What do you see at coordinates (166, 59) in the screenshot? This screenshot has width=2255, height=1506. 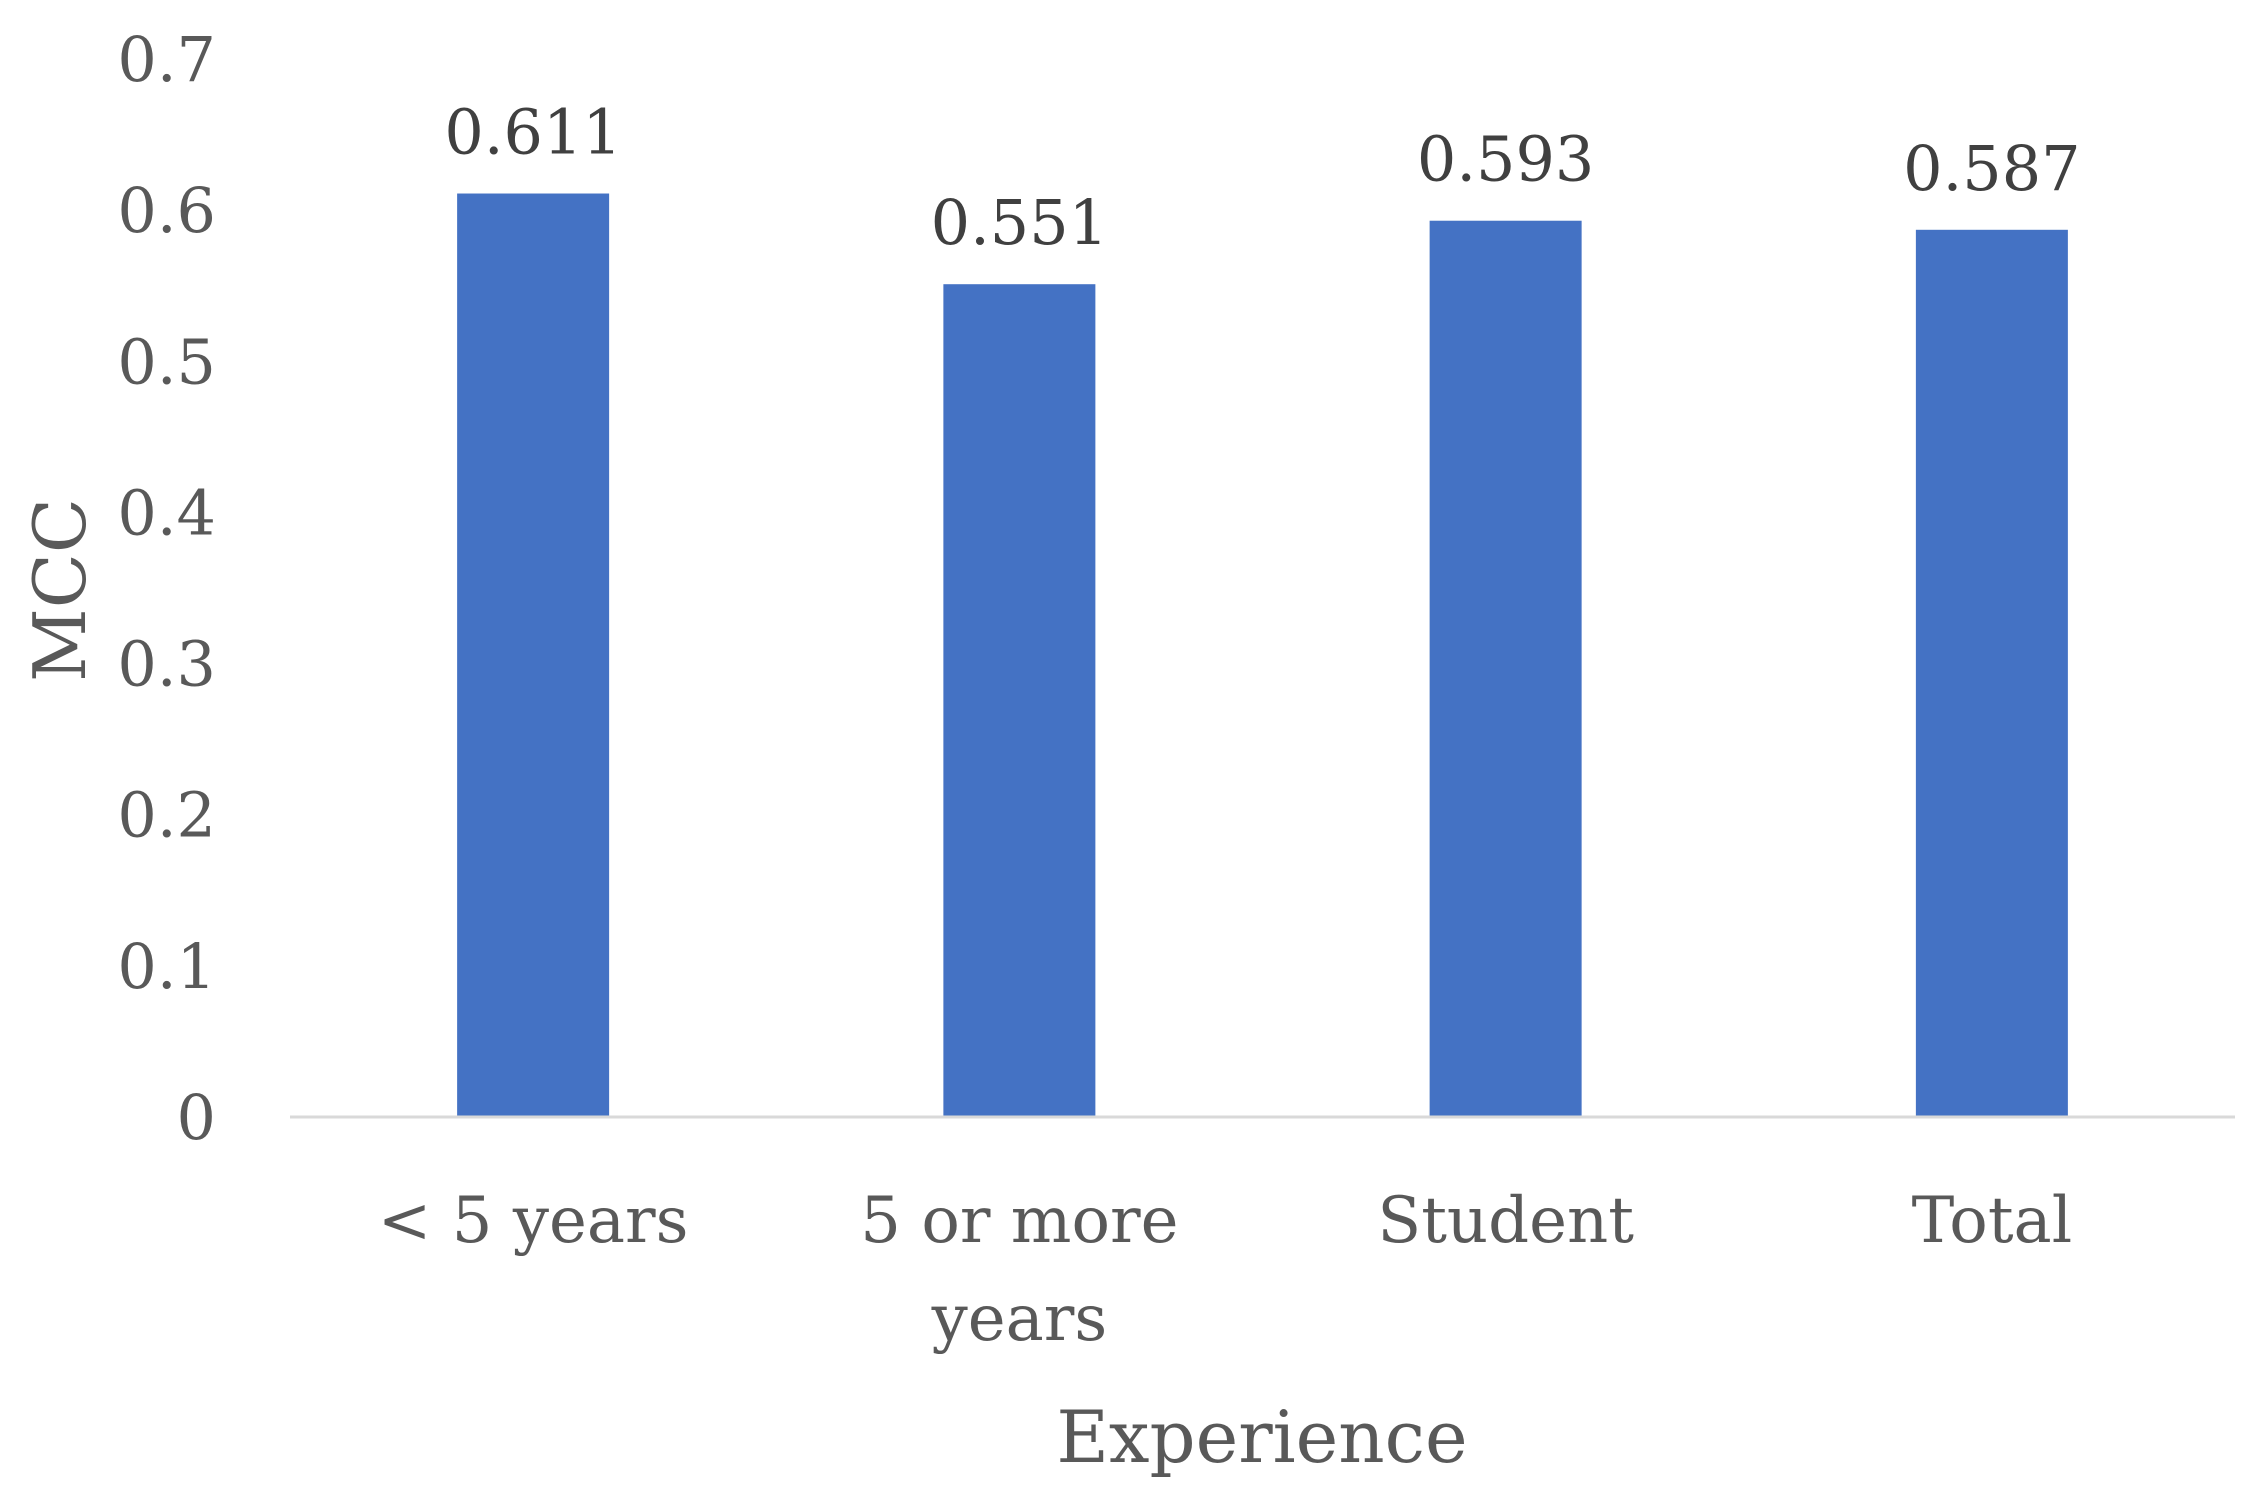 I see `y-tick-label: 0.7` at bounding box center [166, 59].